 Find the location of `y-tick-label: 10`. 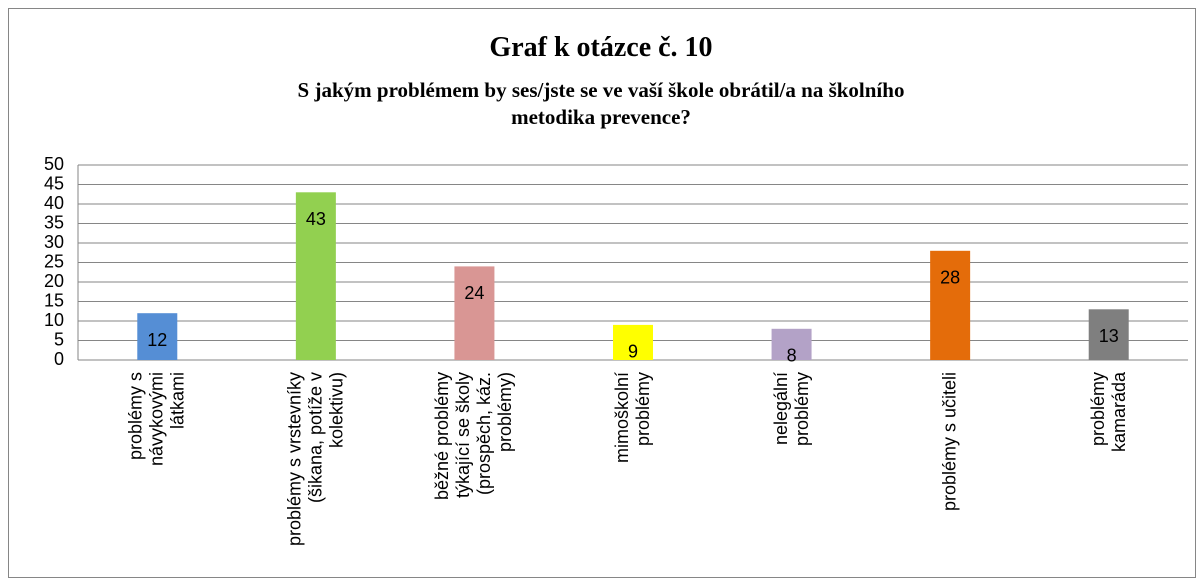

y-tick-label: 10 is located at coordinates (54, 320).